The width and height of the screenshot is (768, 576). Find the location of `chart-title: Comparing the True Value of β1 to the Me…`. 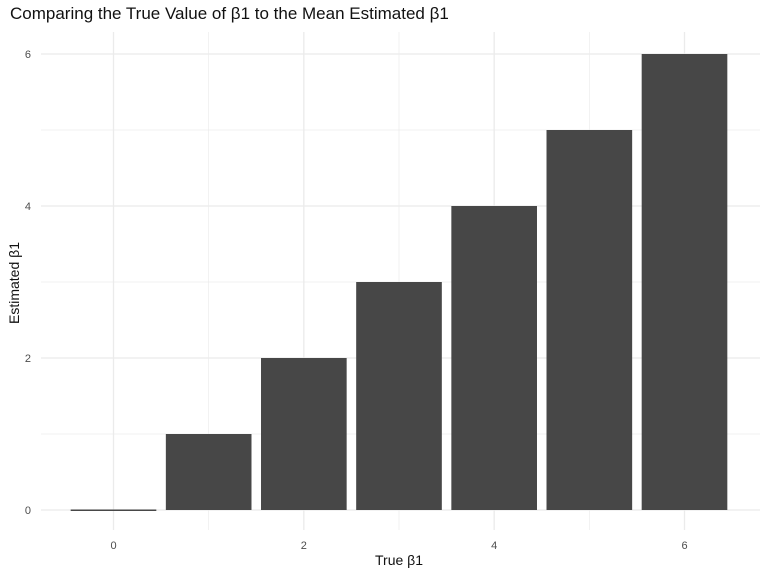

chart-title: Comparing the True Value of β1 to the Me… is located at coordinates (229, 13).